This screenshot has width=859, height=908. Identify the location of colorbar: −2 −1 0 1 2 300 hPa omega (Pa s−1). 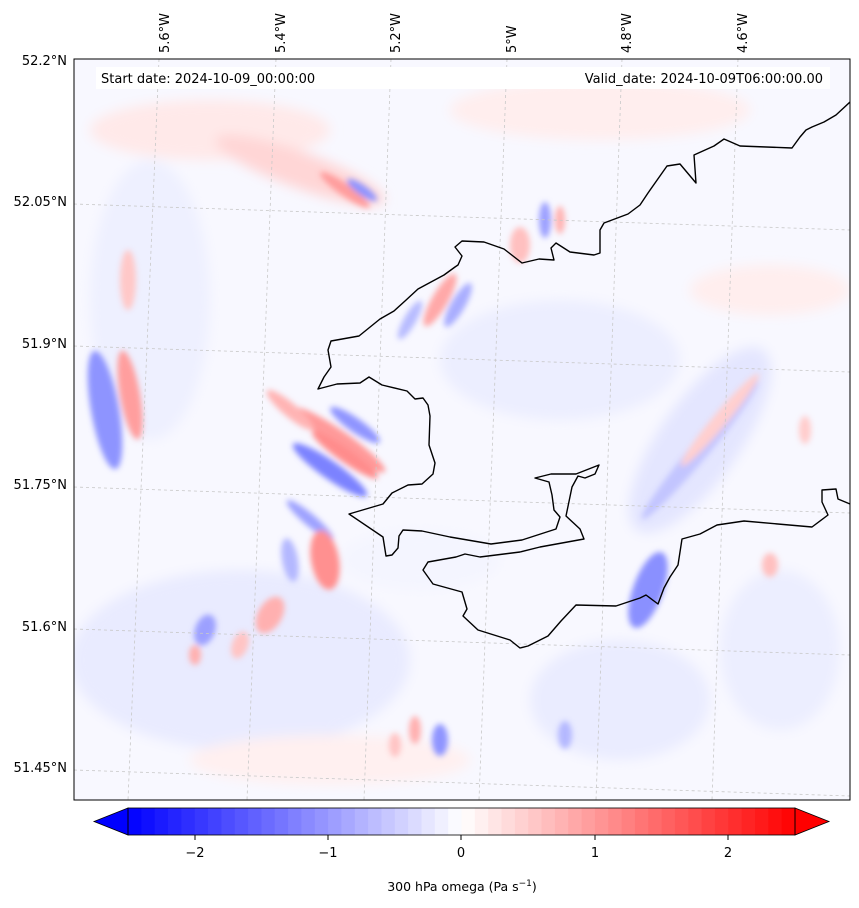
(461, 850).